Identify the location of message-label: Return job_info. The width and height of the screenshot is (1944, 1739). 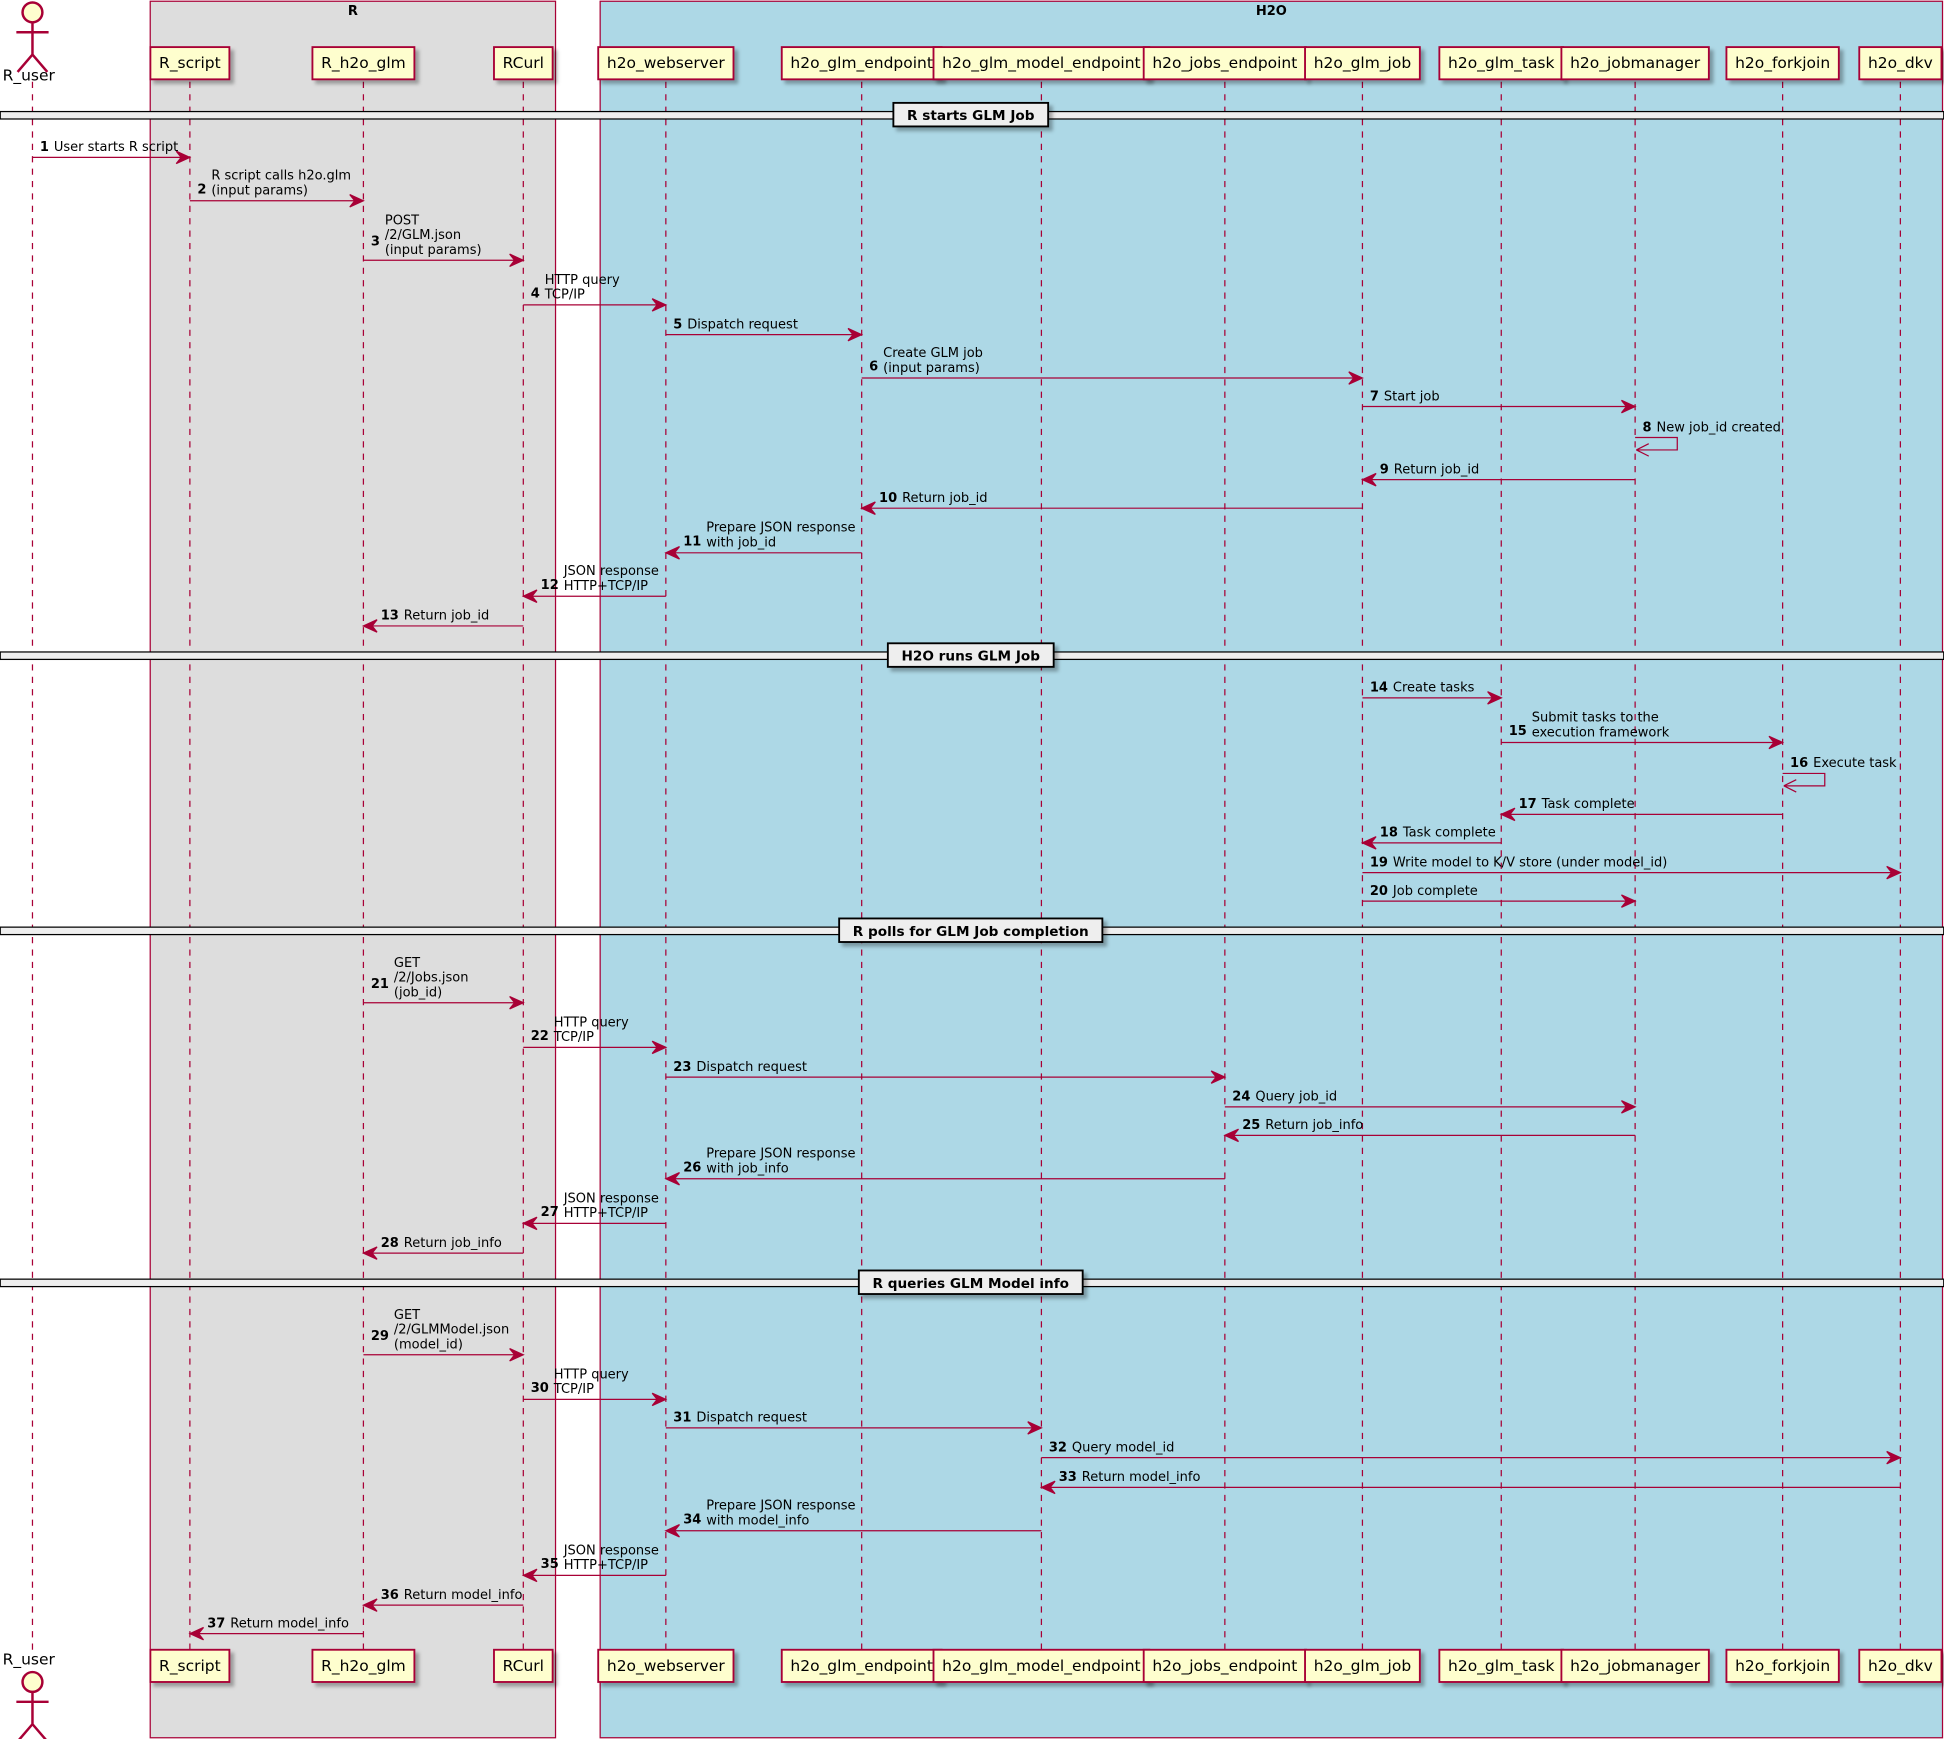
(453, 1243).